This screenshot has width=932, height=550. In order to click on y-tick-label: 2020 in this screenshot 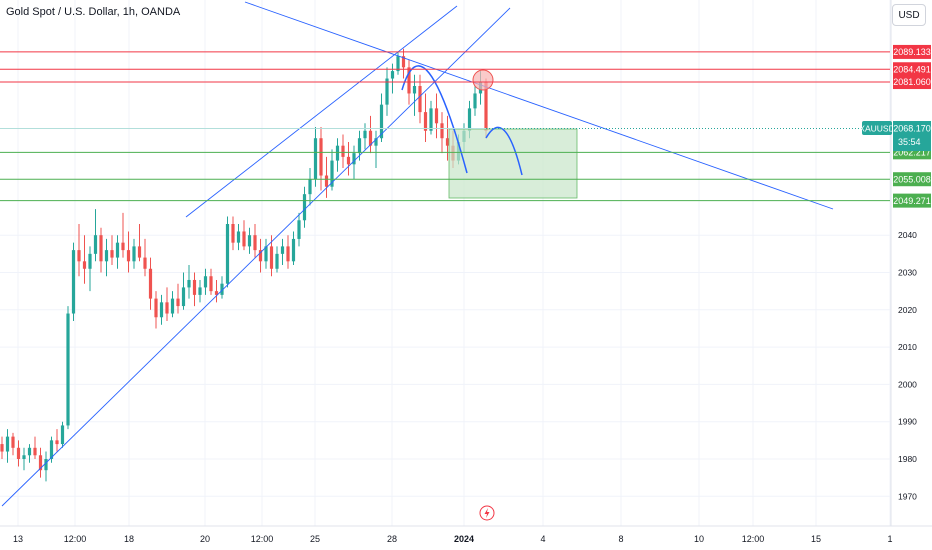, I will do `click(907, 310)`.